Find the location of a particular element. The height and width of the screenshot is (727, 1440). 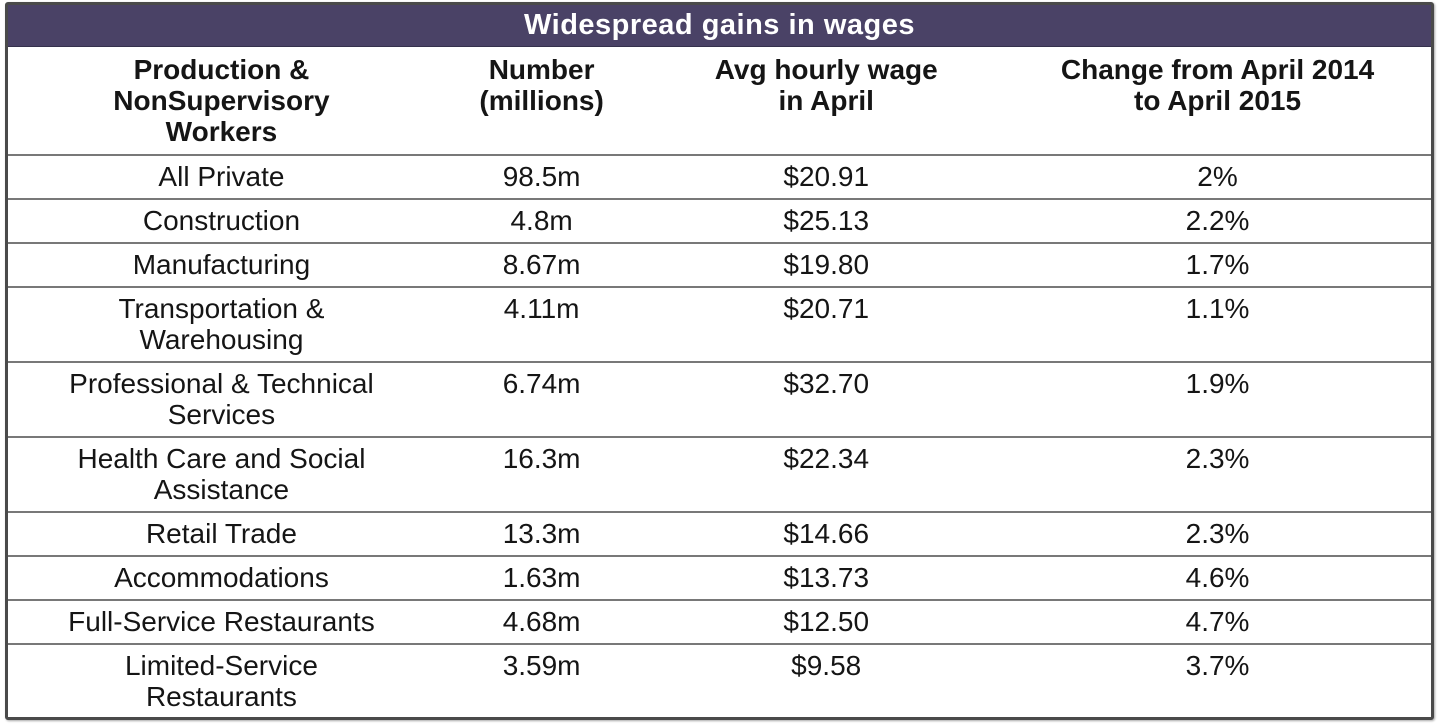

number-cell: 4.8m is located at coordinates (541, 220).